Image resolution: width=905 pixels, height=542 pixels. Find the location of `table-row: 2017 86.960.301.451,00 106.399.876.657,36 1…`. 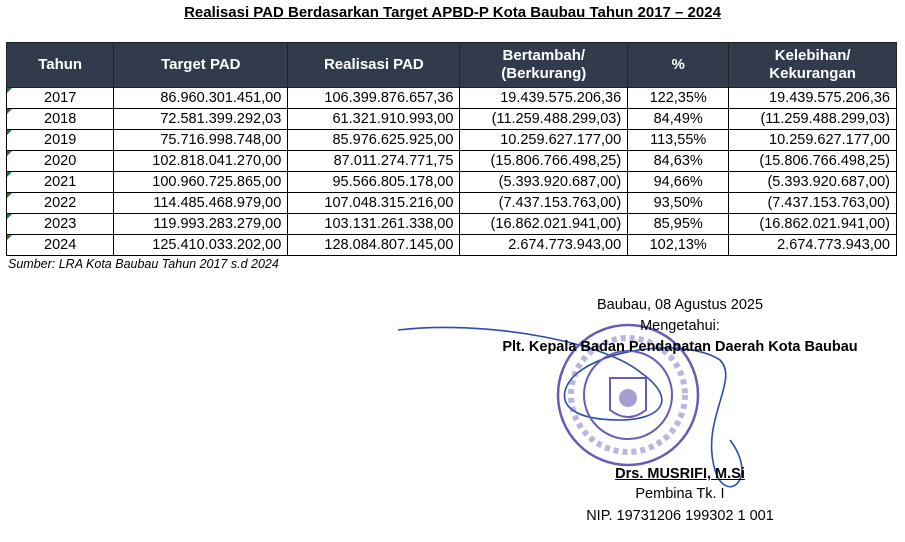

table-row: 2017 86.960.301.451,00 106.399.876.657,36 1… is located at coordinates (451, 98).